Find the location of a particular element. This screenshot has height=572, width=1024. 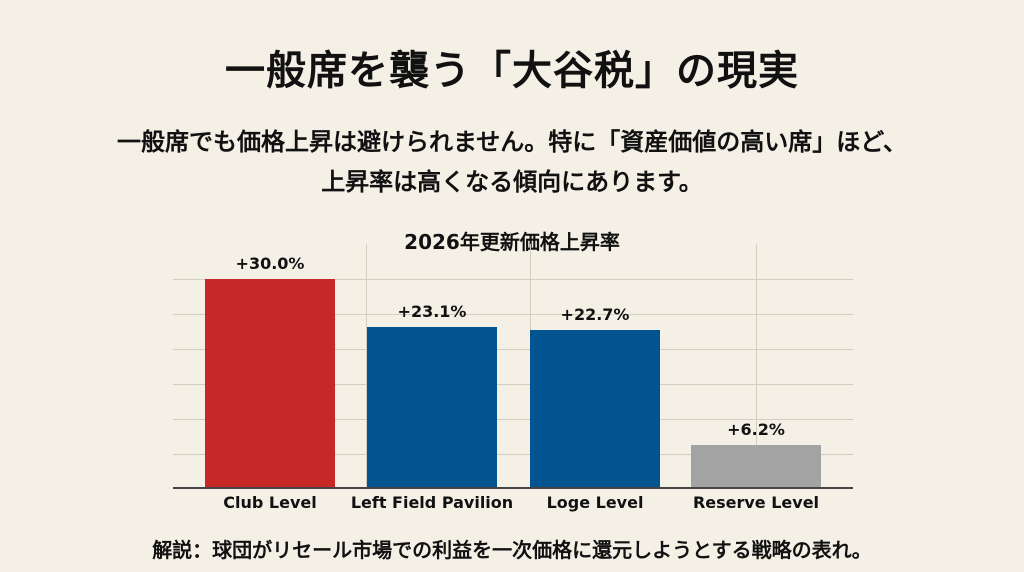

bar-left-field-pavilion is located at coordinates (432, 407).